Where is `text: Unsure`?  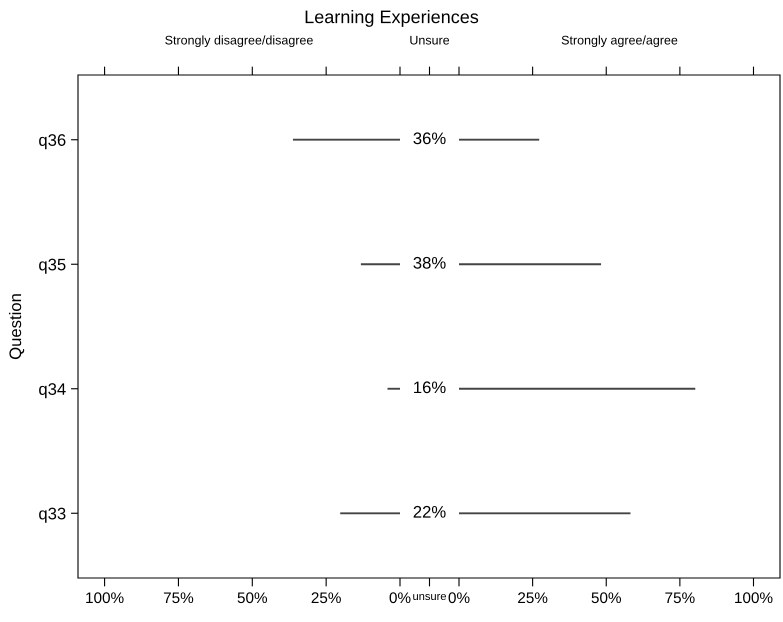
text: Unsure is located at coordinates (430, 40).